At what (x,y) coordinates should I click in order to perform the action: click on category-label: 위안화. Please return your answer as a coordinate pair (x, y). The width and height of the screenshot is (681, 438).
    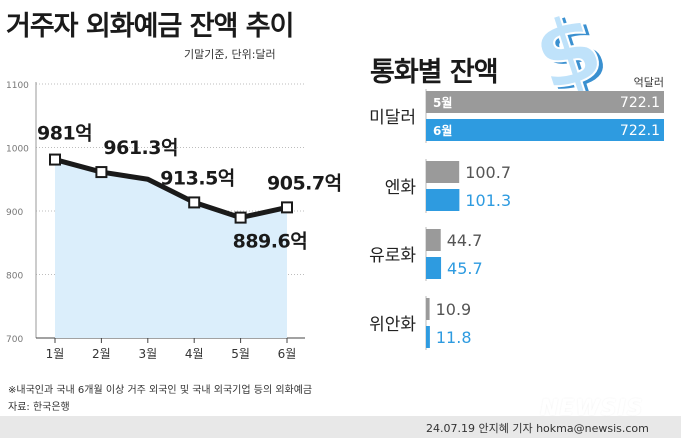
    Looking at the image, I should click on (392, 325).